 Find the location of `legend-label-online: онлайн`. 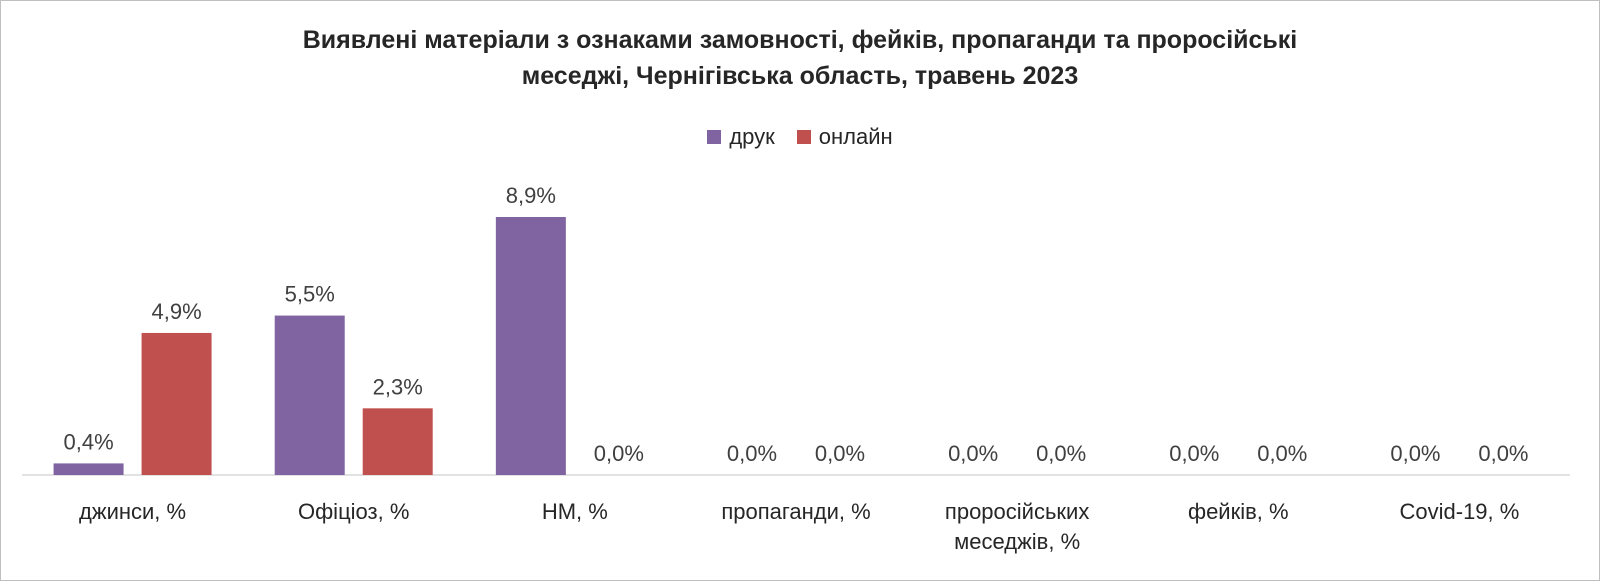

legend-label-online: онлайн is located at coordinates (855, 136).